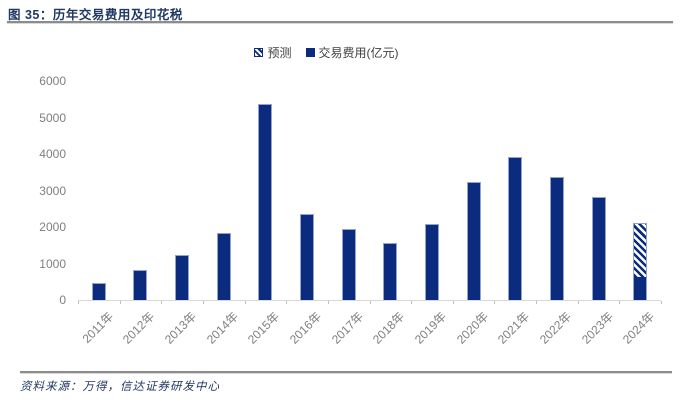  I want to click on source-note: 资料来源：万得，信达证券研发中心, so click(120, 387).